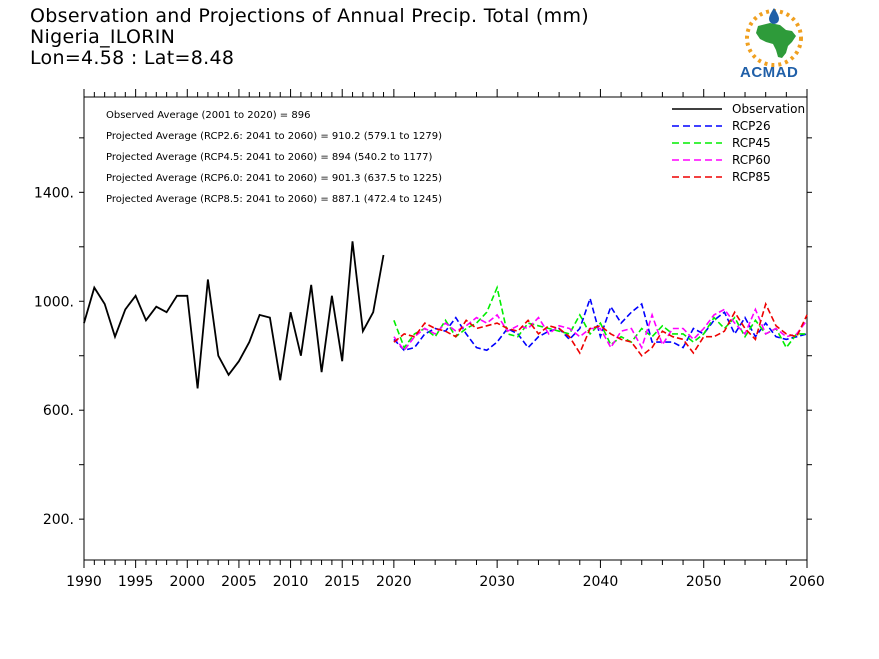  What do you see at coordinates (774, 16) in the screenshot?
I see `water-drop-icon` at bounding box center [774, 16].